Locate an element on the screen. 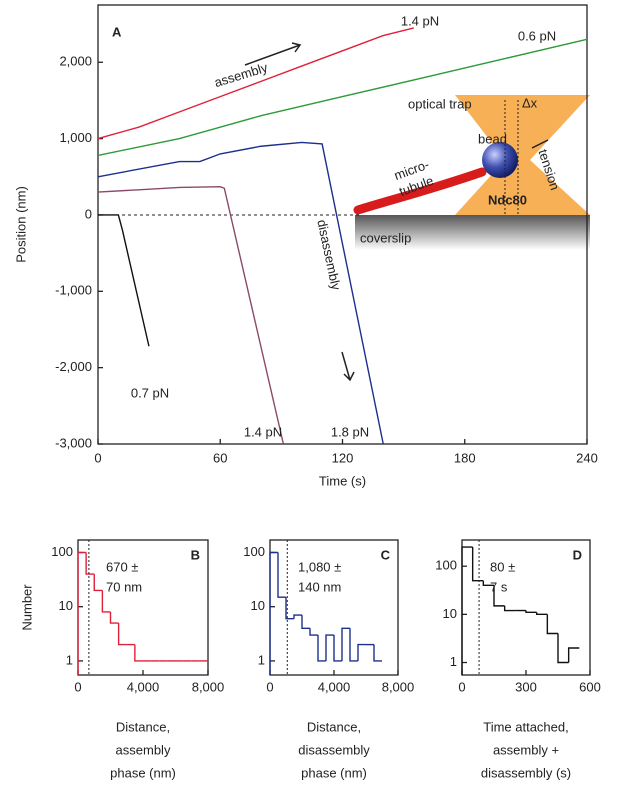  y-tick-label: -3,000 is located at coordinates (73, 442).